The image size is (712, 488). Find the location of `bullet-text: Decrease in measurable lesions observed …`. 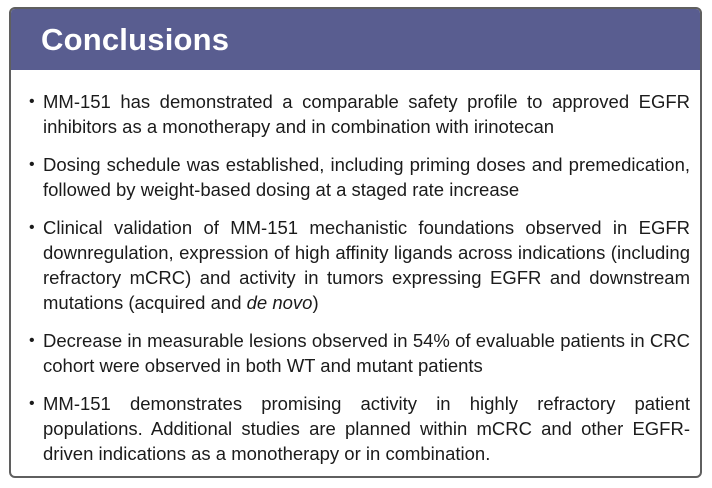

bullet-text: Decrease in measurable lesions observed … is located at coordinates (366, 353).